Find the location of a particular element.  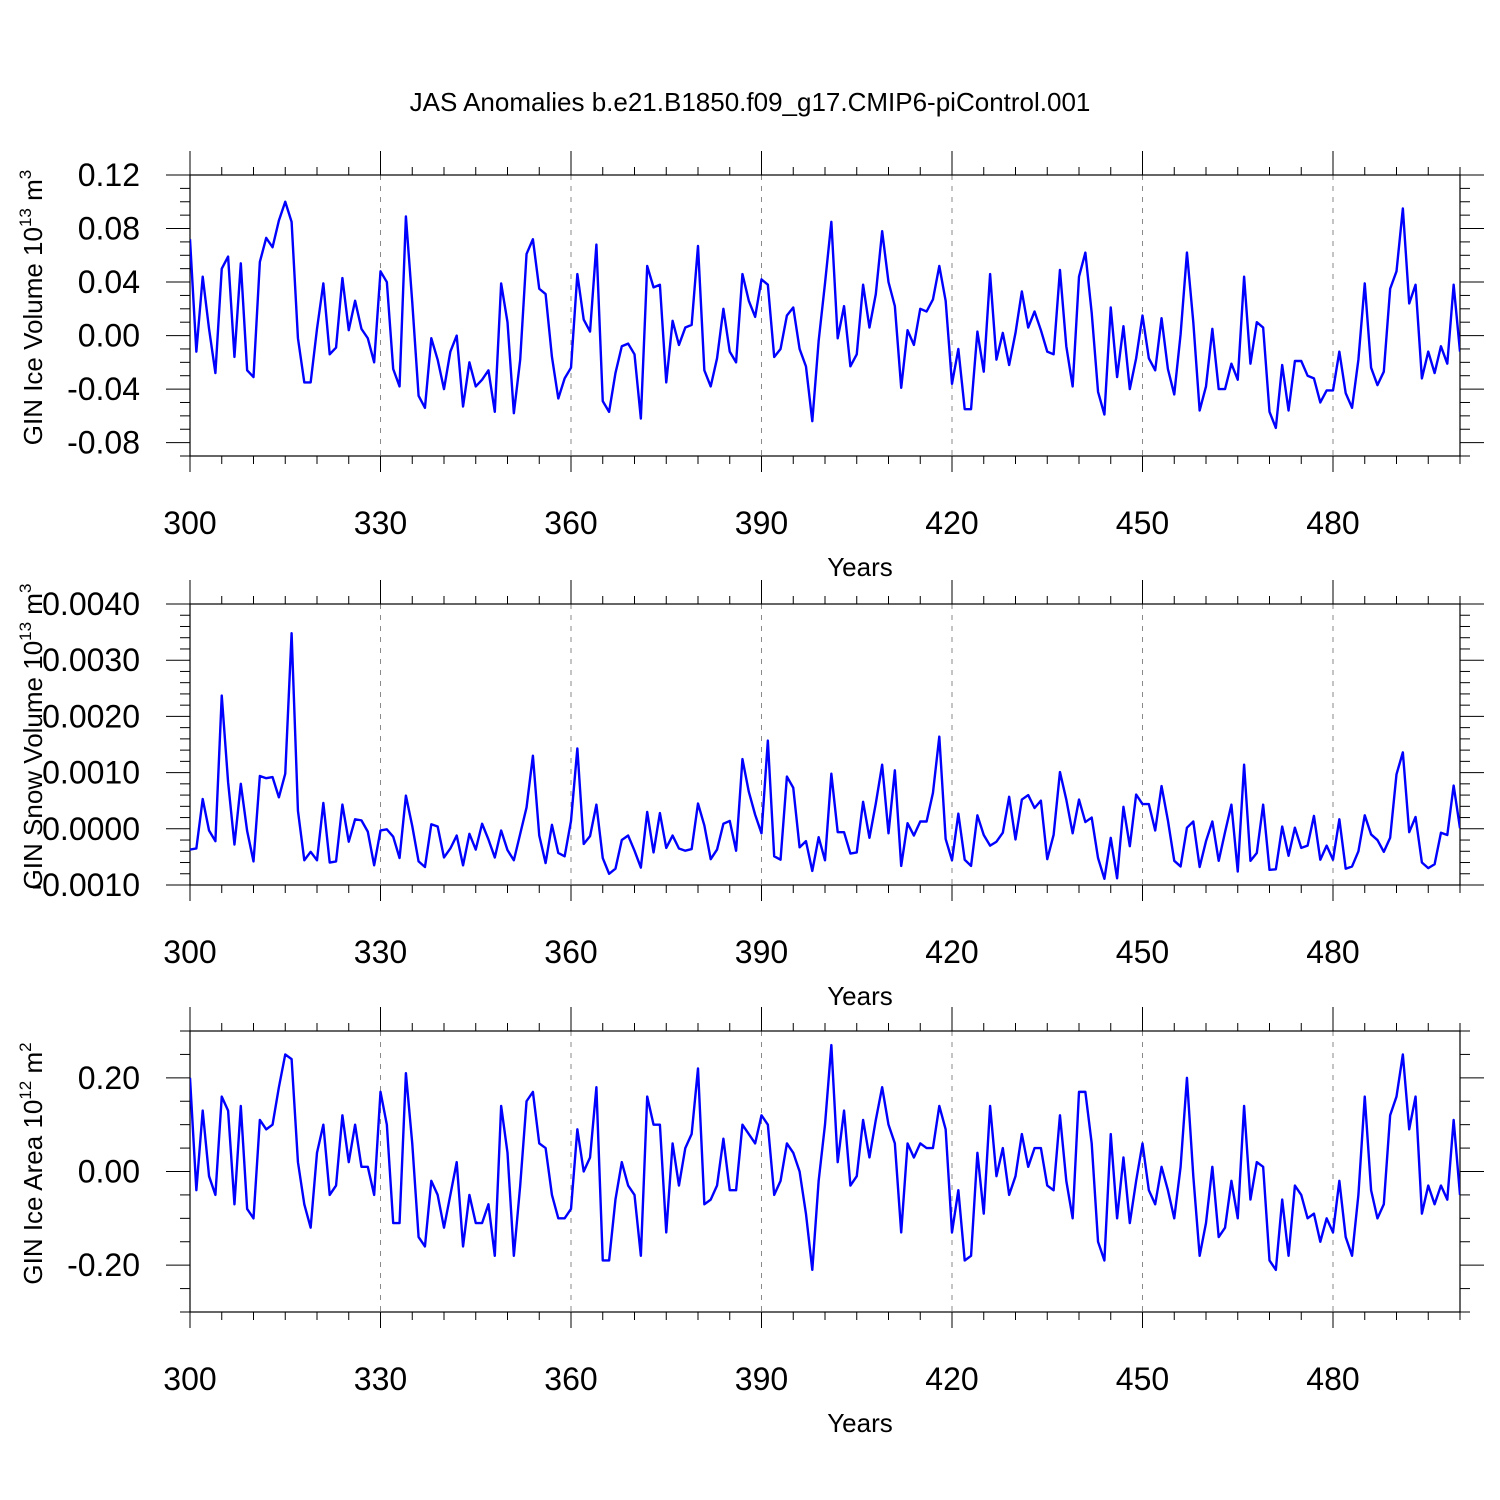

y-tick-label: -0.20 is located at coordinates (103, 1265).